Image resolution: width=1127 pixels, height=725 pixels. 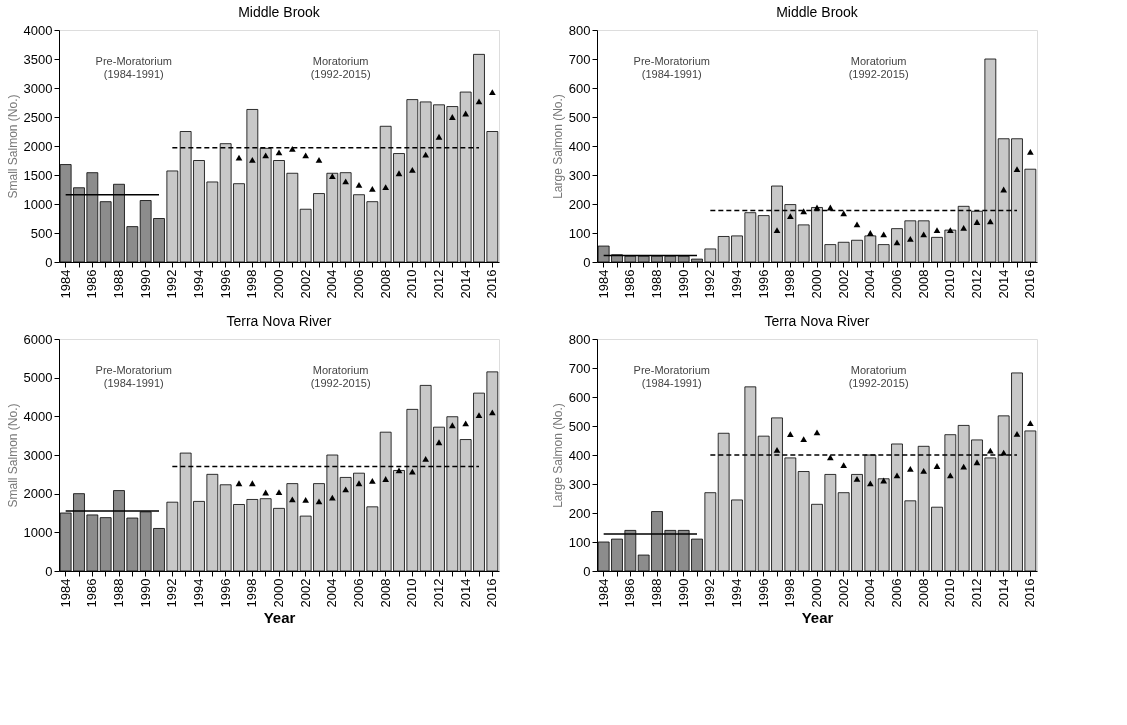 I want to click on y-tick-label: 200, so click(x=579, y=204).